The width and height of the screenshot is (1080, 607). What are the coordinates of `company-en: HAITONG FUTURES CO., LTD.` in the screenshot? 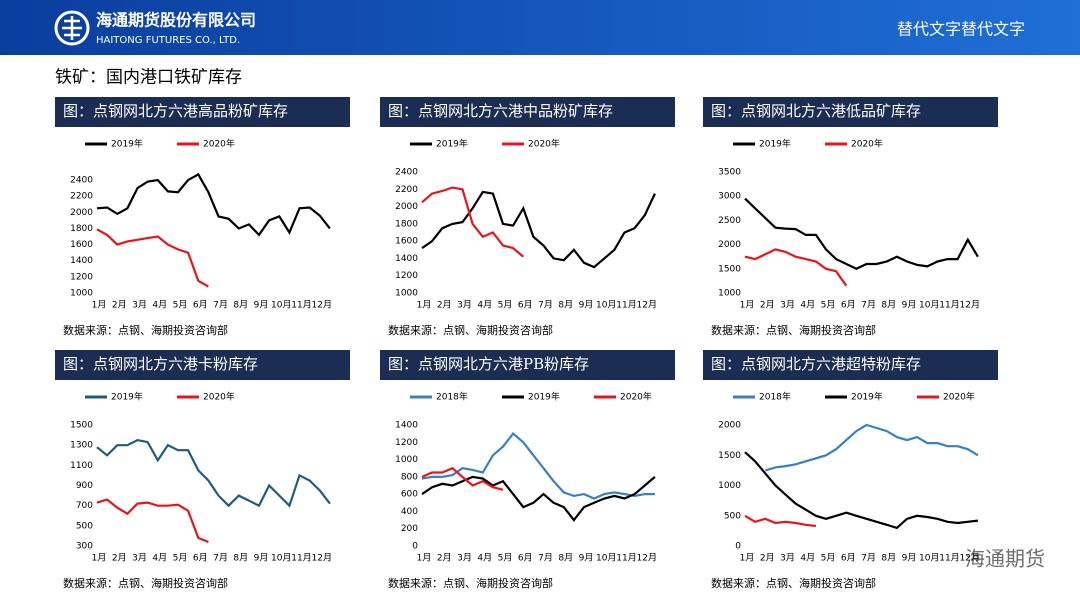 It's located at (168, 40).